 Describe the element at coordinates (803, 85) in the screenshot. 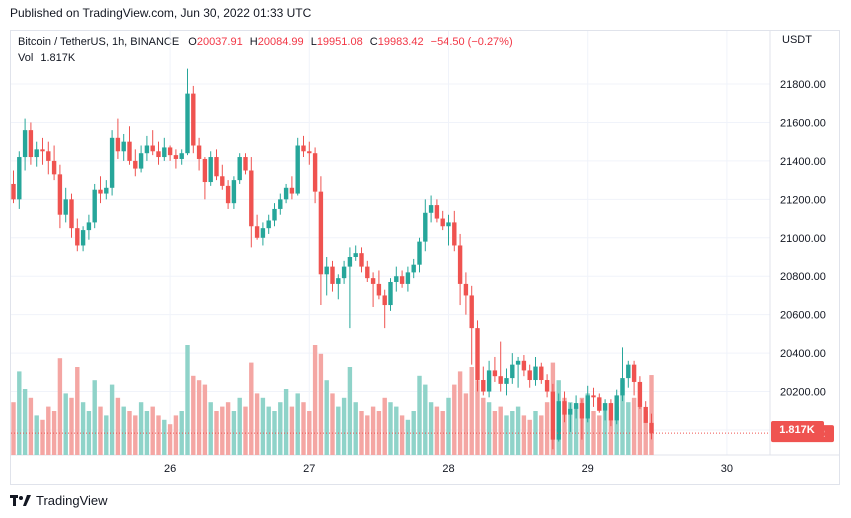

I see `y-tick-label: 21800.00` at that location.